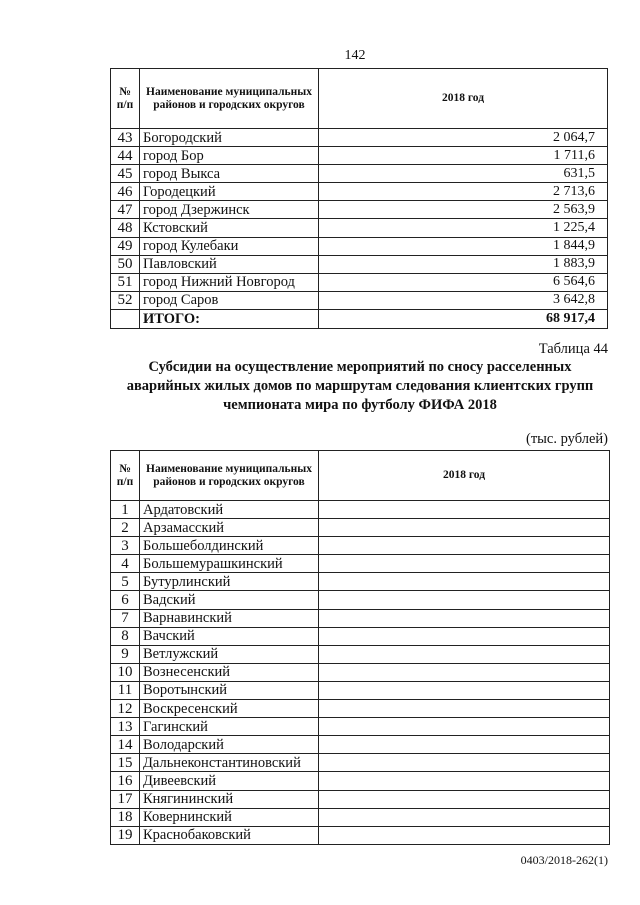  Describe the element at coordinates (229, 156) in the screenshot. I see `row-name: город Бор` at that location.